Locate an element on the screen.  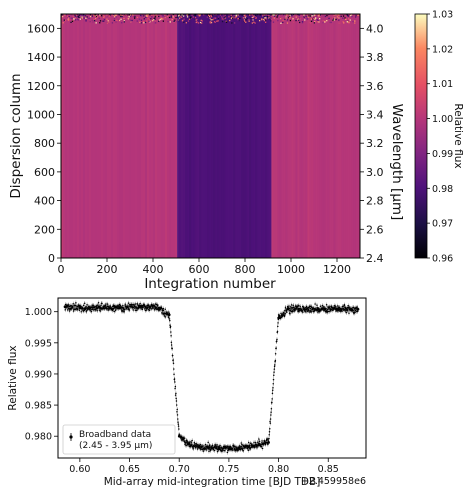
lightcurve-y-tick-label: 1.000 is located at coordinates (38, 312).